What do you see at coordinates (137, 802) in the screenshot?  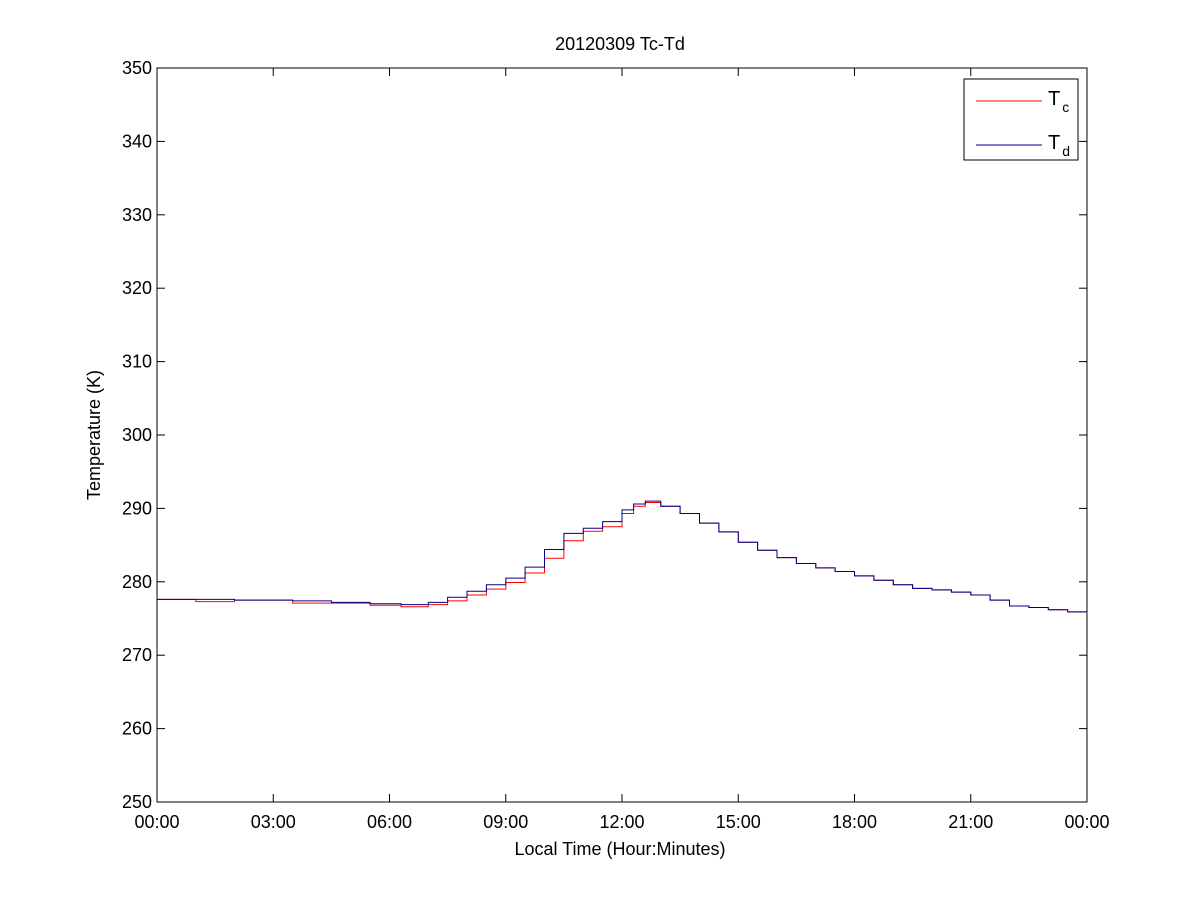 I see `y-tick-label: 250` at bounding box center [137, 802].